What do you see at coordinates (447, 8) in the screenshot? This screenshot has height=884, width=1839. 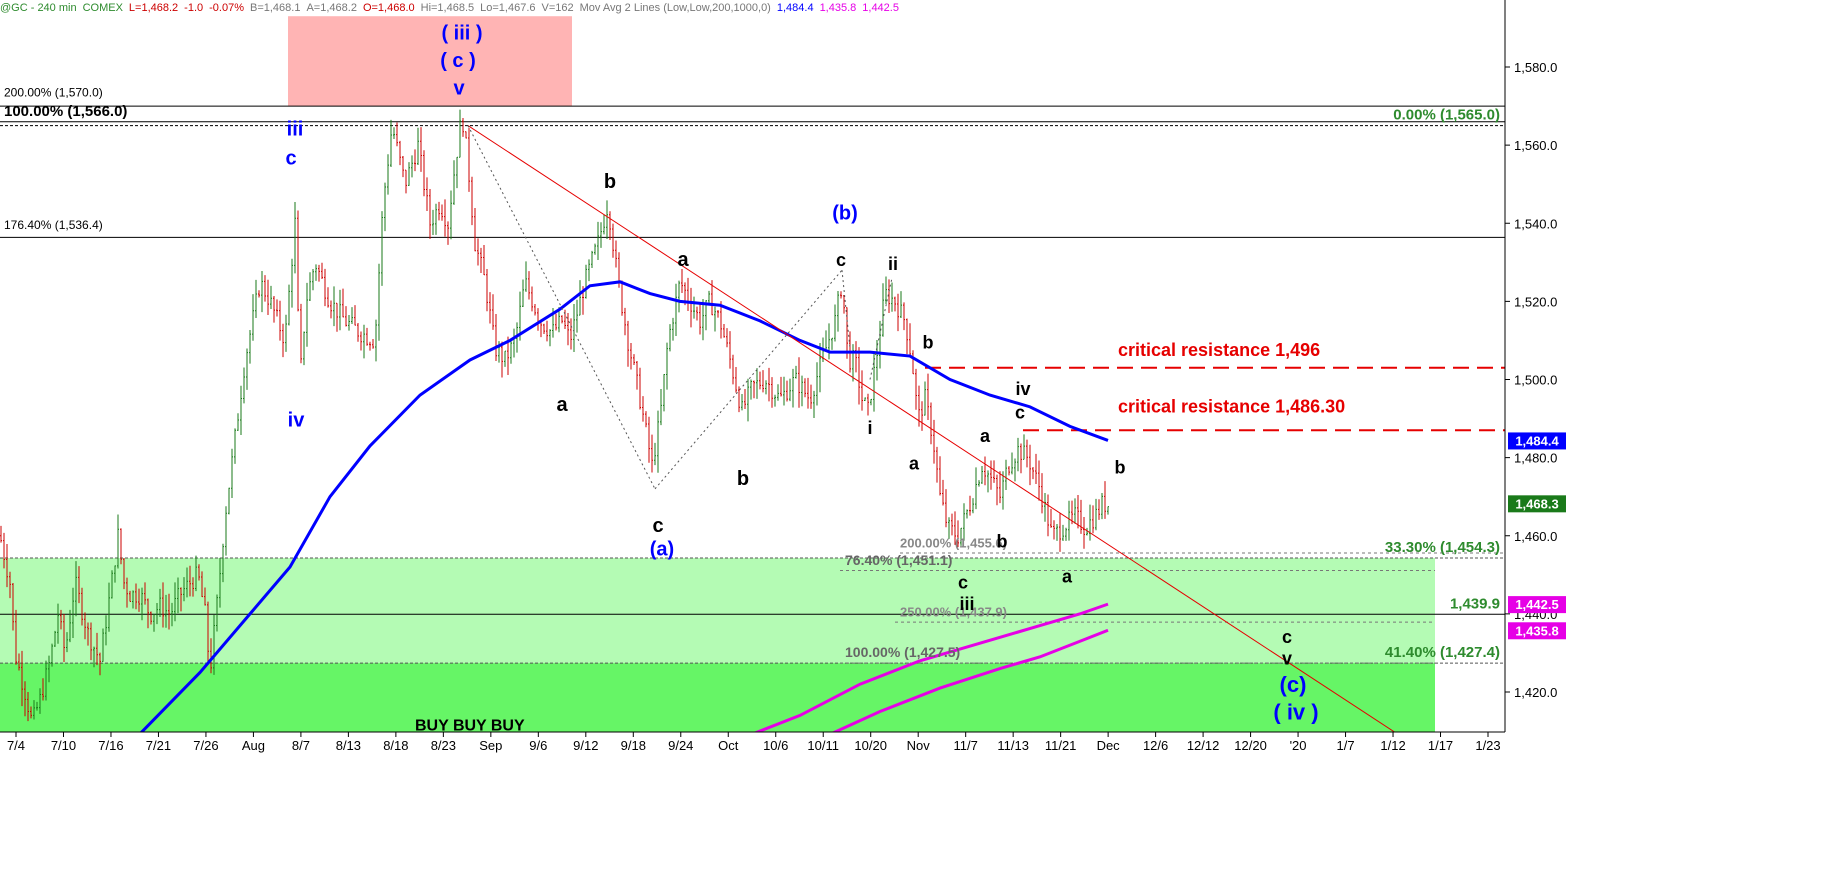 I see `high-price: Hi=1,468.5` at bounding box center [447, 8].